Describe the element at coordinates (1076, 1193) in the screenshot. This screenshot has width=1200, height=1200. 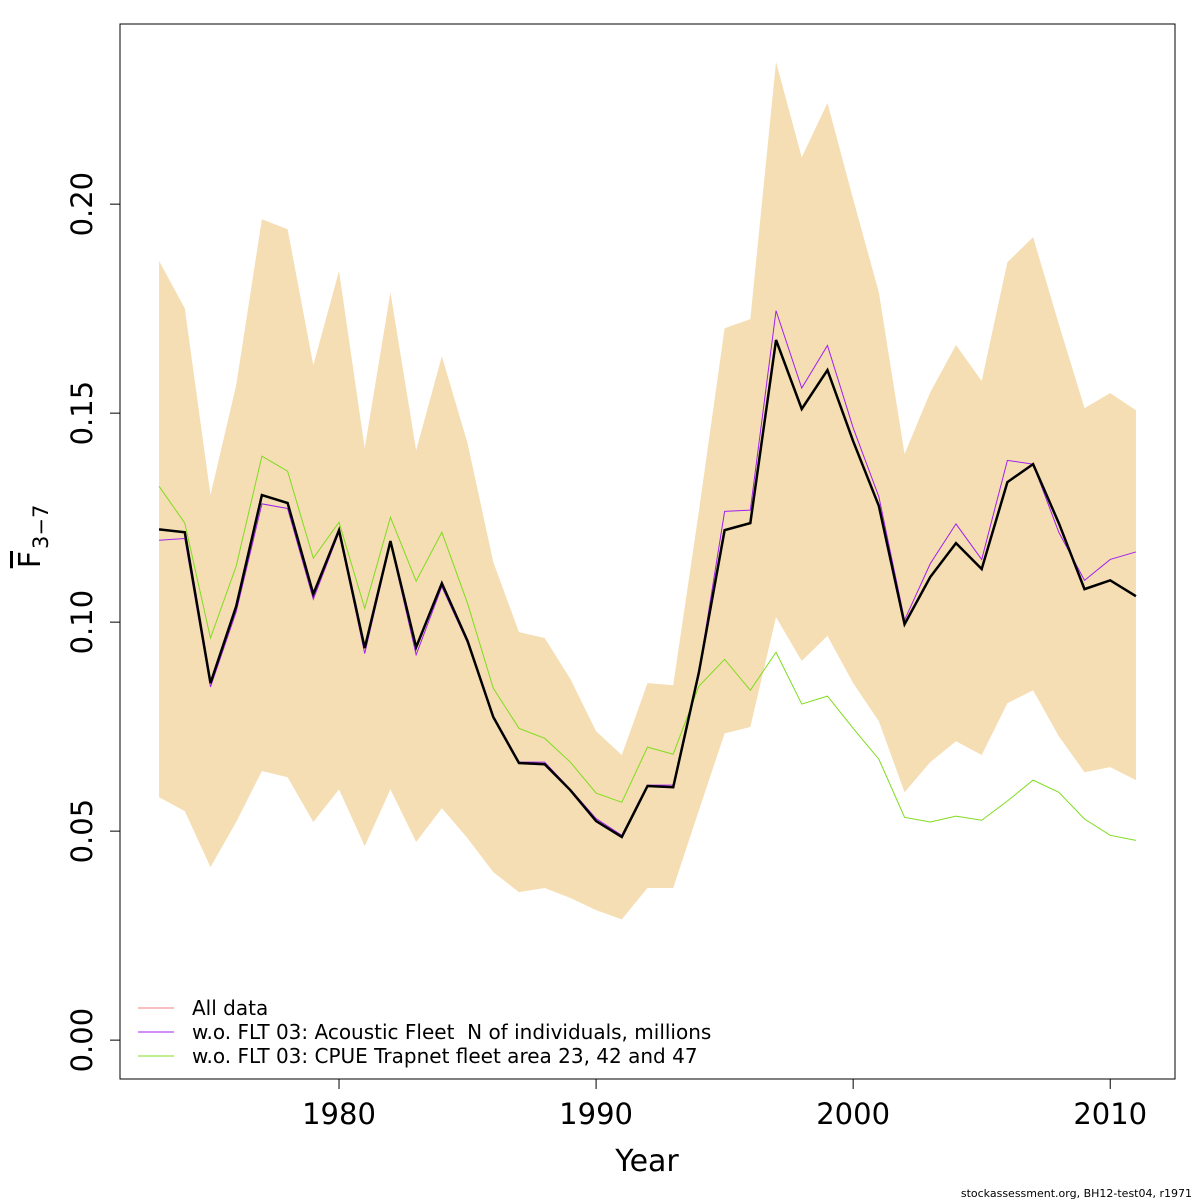
I see `footer: stockassessment.org, BH12-test04, r1971` at that location.